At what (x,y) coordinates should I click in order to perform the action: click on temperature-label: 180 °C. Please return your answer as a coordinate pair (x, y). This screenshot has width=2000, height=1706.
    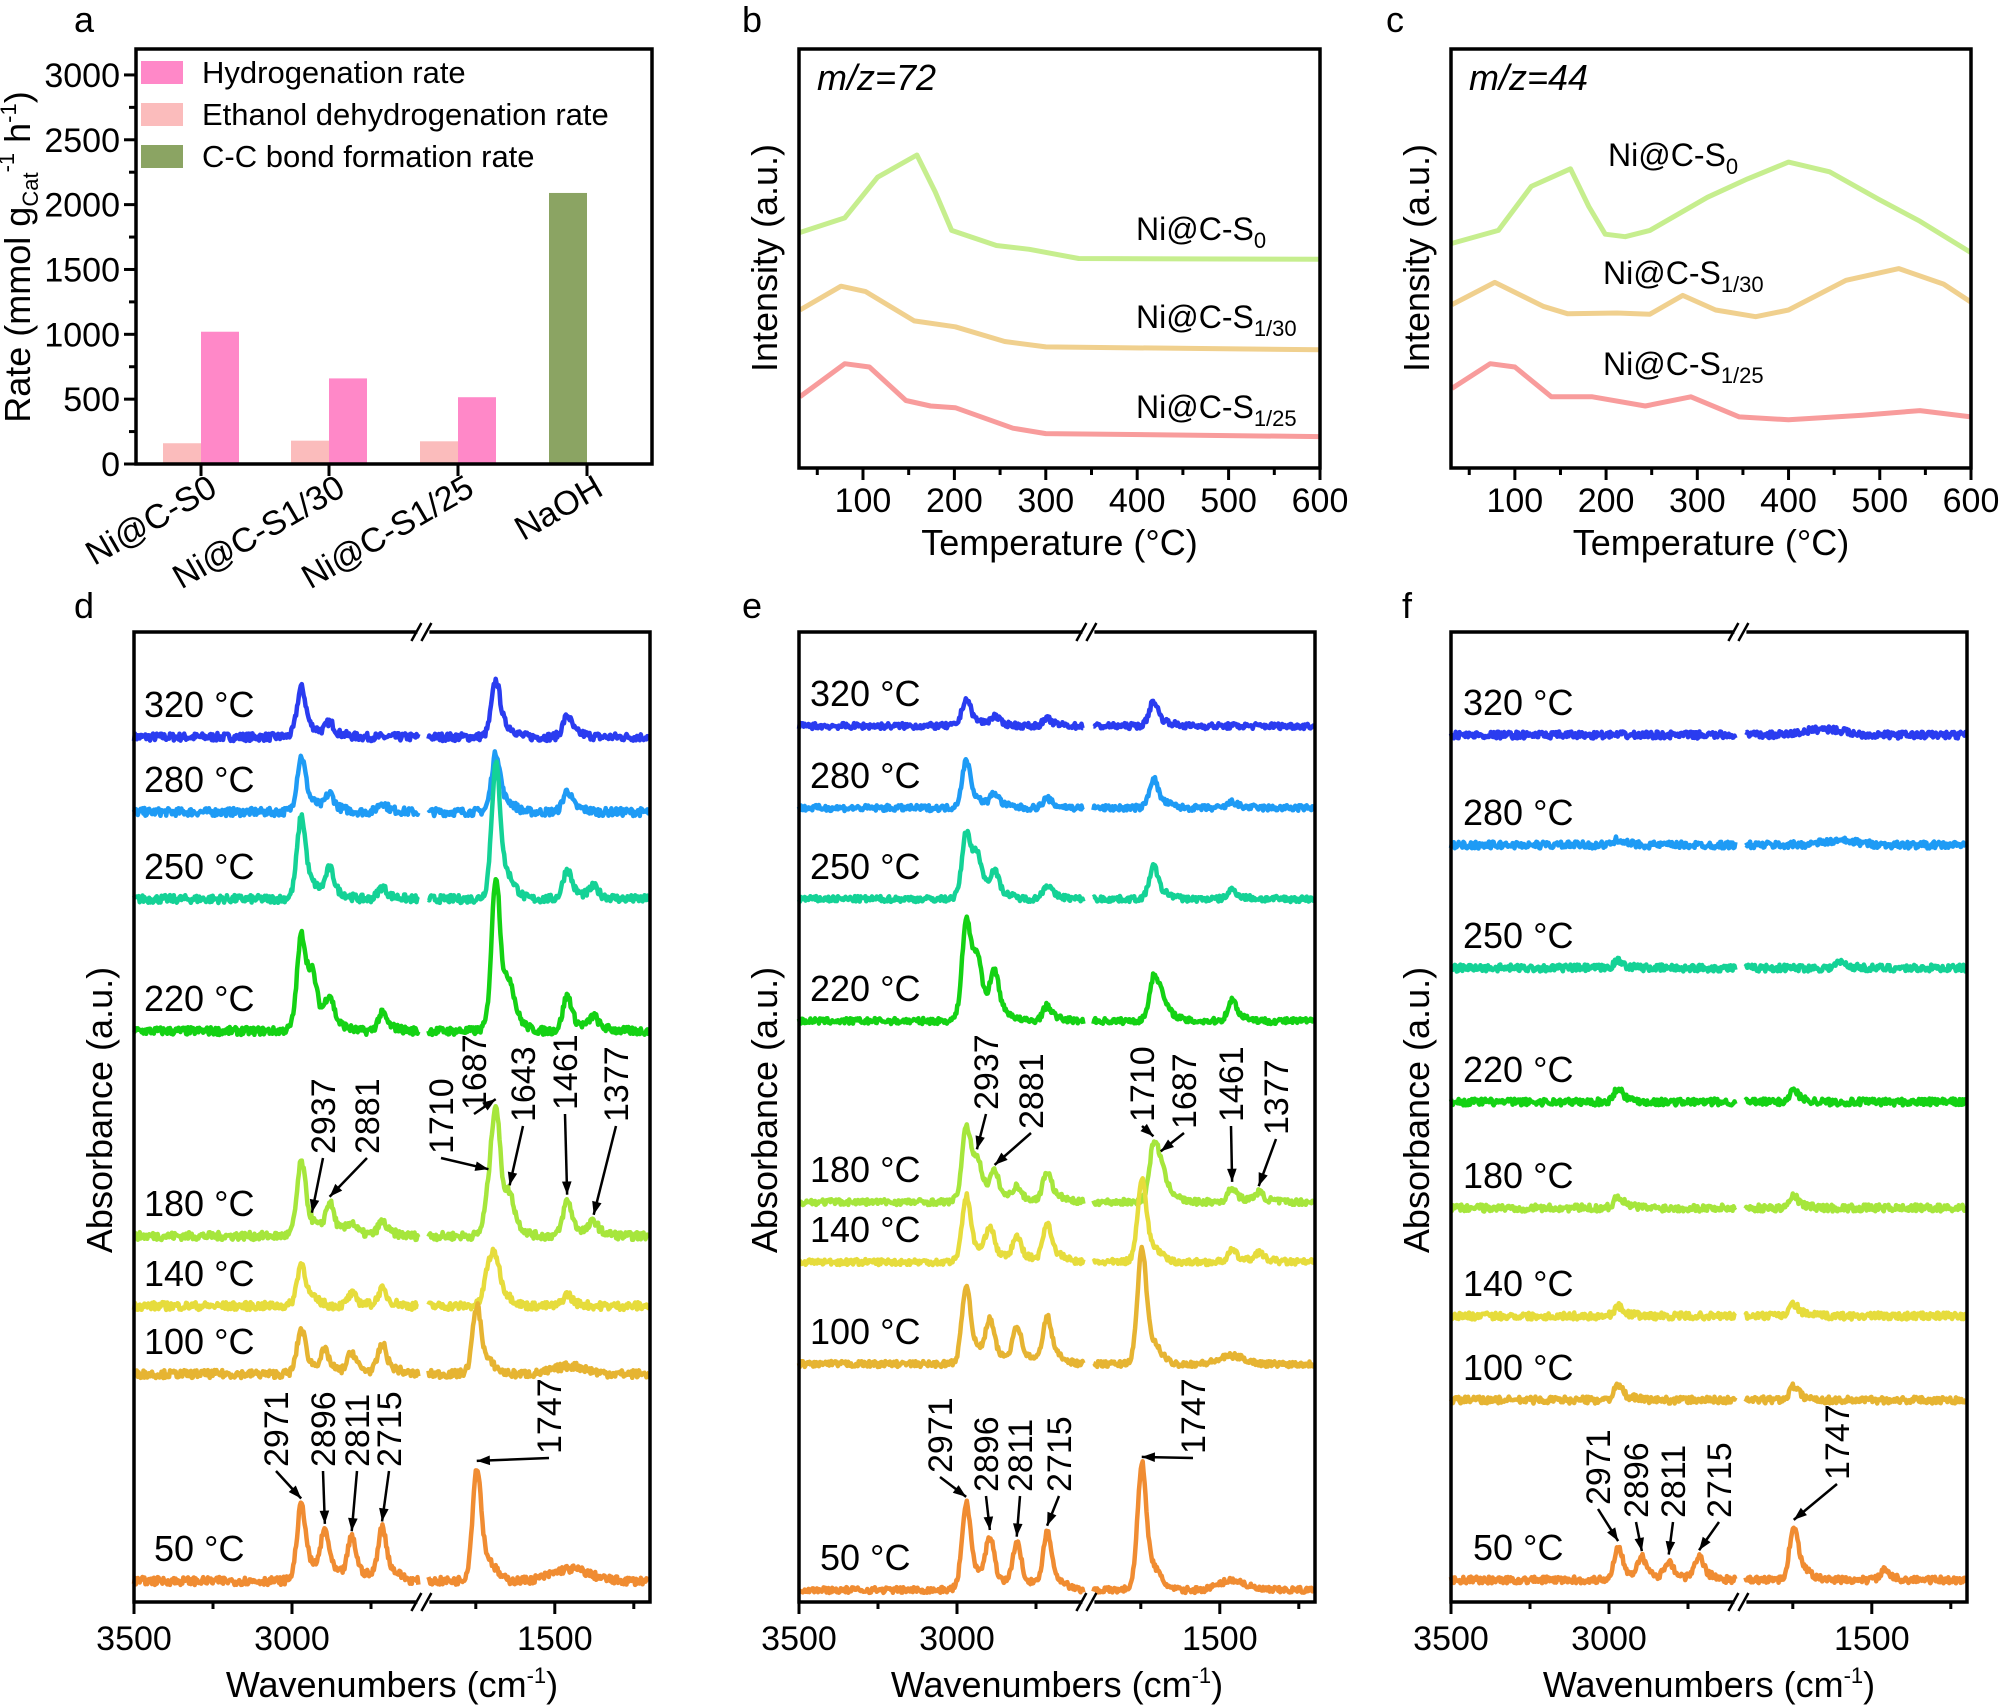
    Looking at the image, I should click on (199, 1203).